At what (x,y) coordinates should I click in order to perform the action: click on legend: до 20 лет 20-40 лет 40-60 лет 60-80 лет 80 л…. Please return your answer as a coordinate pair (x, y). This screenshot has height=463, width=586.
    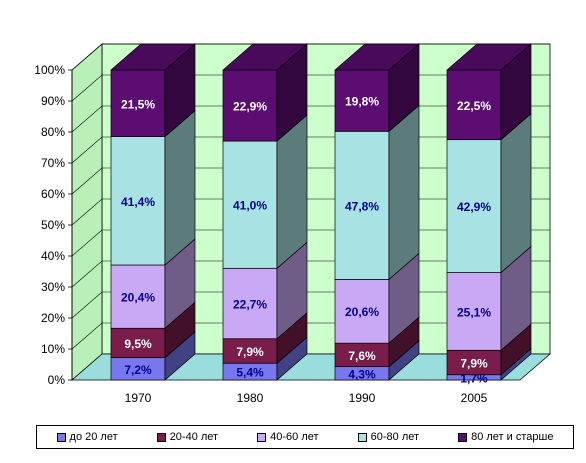
    Looking at the image, I should click on (305, 437).